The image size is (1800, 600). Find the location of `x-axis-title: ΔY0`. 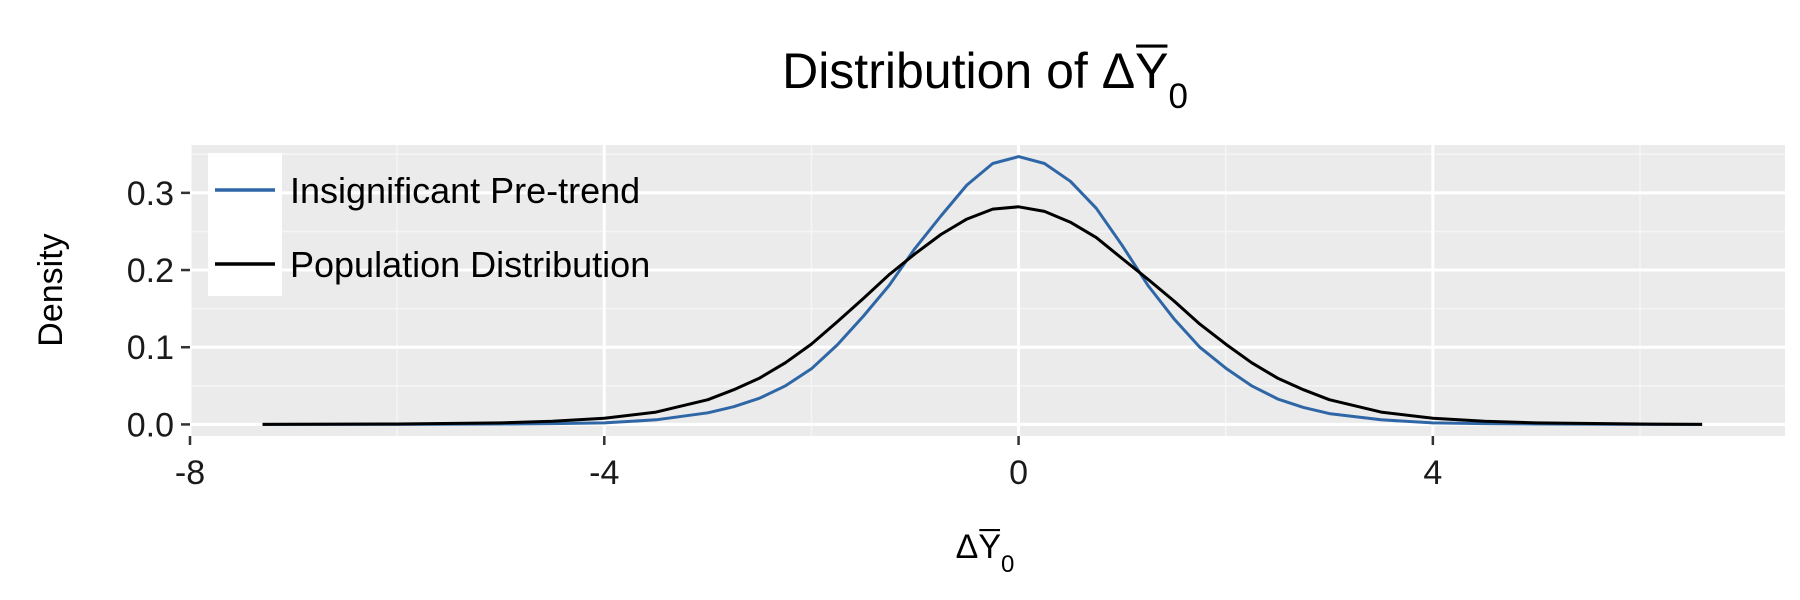

x-axis-title: ΔY0 is located at coordinates (985, 553).